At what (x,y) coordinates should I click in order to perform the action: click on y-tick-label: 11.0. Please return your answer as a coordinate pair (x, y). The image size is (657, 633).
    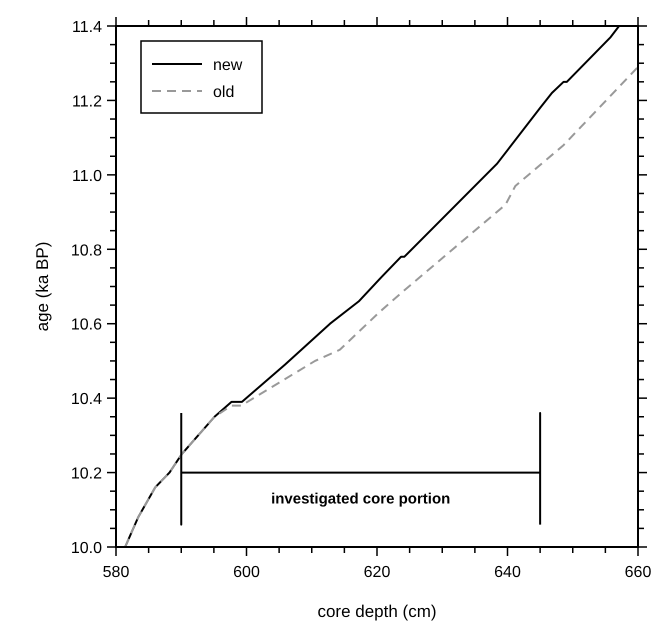
    Looking at the image, I should click on (87, 176).